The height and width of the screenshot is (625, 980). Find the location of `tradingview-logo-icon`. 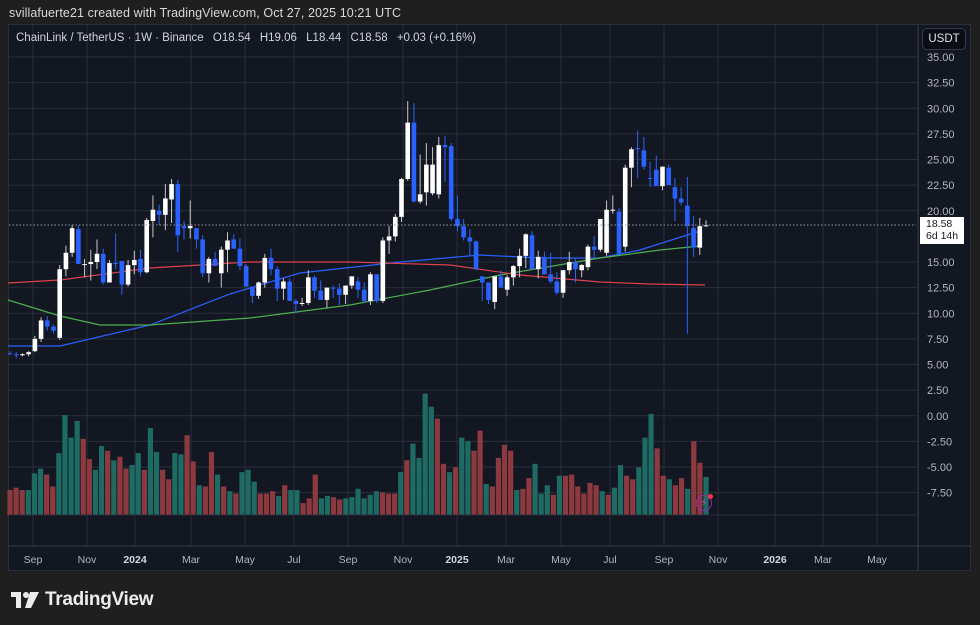

tradingview-logo-icon is located at coordinates (25, 600).